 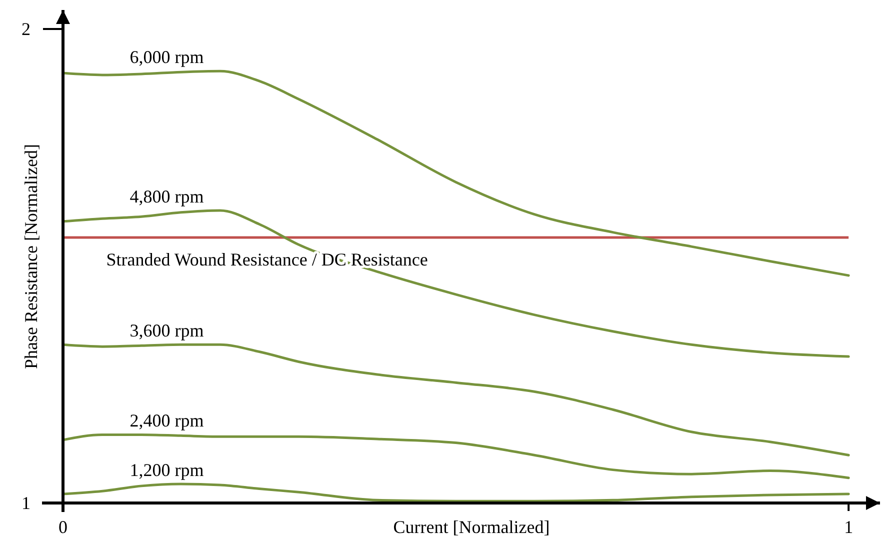 I want to click on x-axis-title: Current [Normalized], so click(x=471, y=527).